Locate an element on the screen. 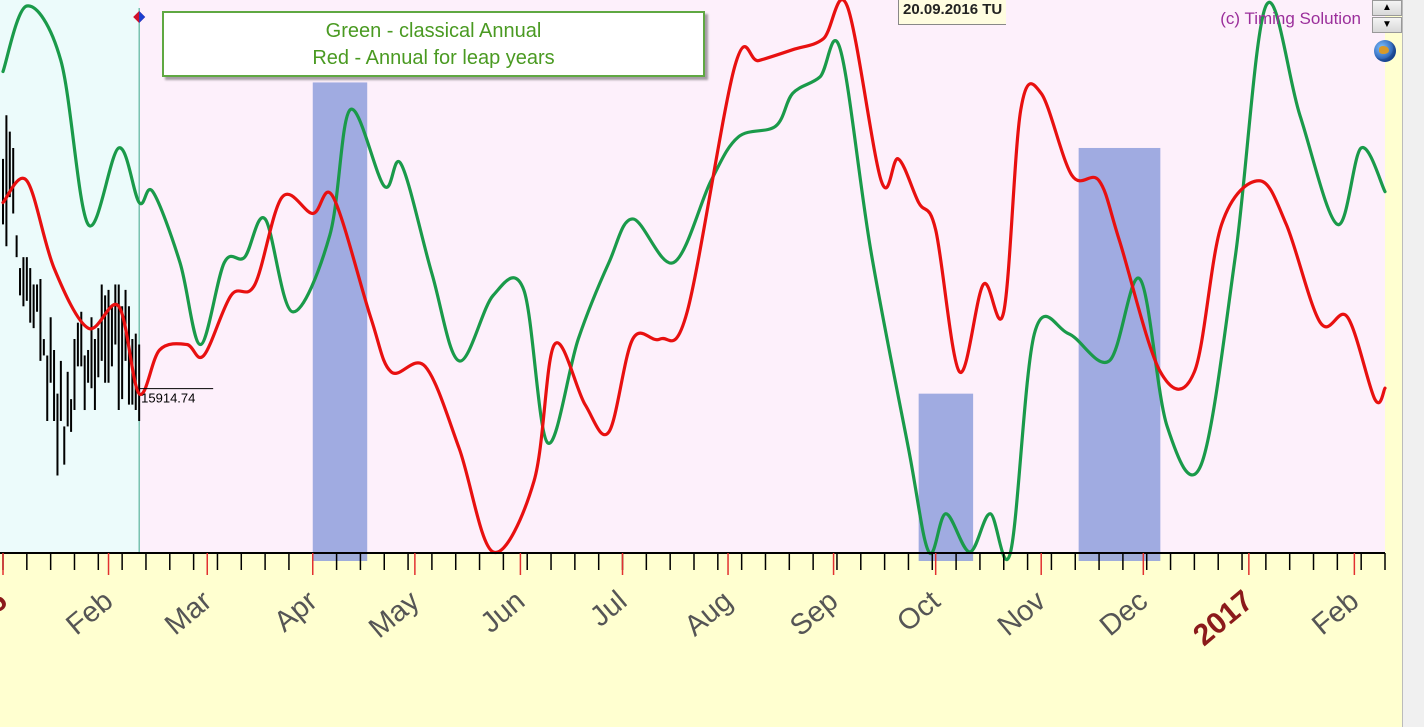 This screenshot has height=727, width=1424. current-date-label: 20.09.2016 TU is located at coordinates (952, 12).